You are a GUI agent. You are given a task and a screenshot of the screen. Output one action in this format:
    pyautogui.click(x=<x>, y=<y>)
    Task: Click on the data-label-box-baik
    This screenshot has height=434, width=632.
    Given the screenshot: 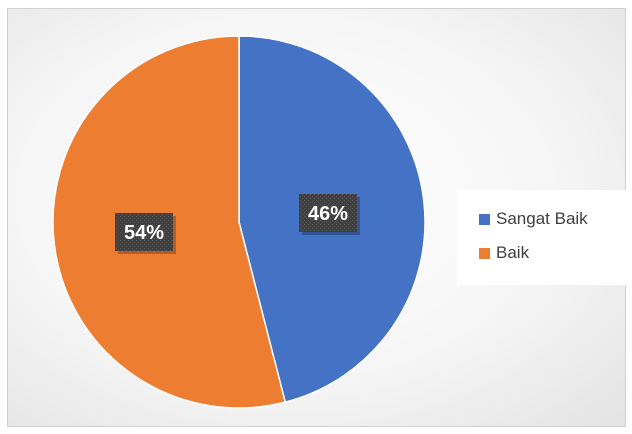 What is the action you would take?
    pyautogui.click(x=144, y=232)
    